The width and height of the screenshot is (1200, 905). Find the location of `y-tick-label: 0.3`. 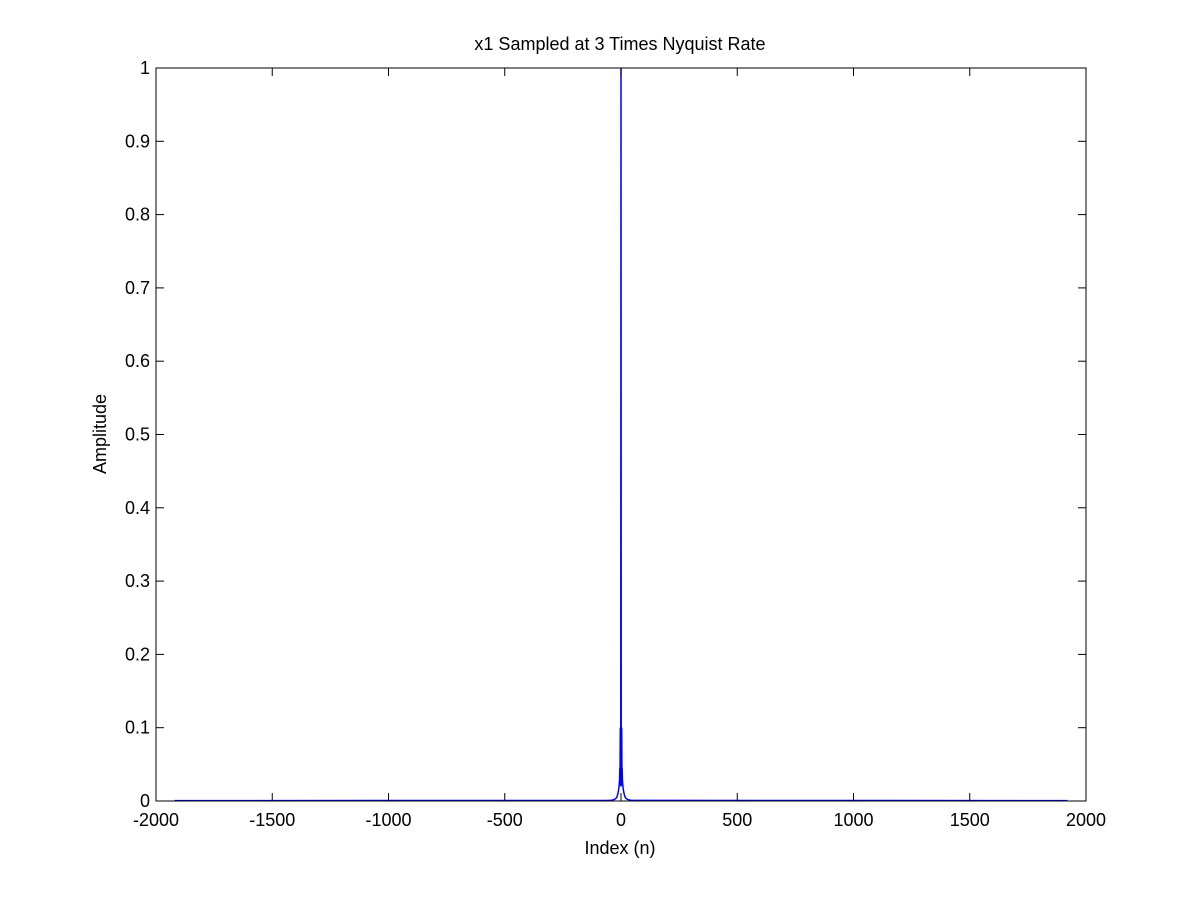

y-tick-label: 0.3 is located at coordinates (137, 581).